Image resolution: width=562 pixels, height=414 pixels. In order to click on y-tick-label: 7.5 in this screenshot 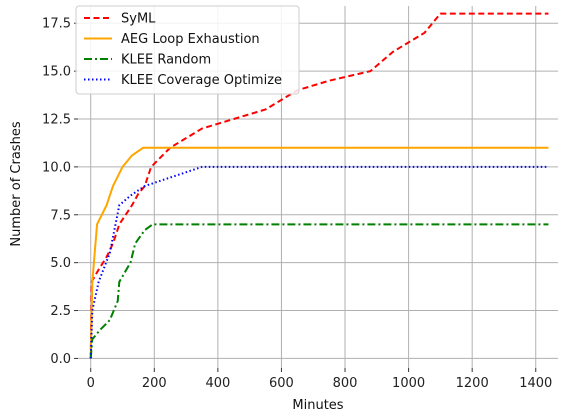, I will do `click(60, 215)`.